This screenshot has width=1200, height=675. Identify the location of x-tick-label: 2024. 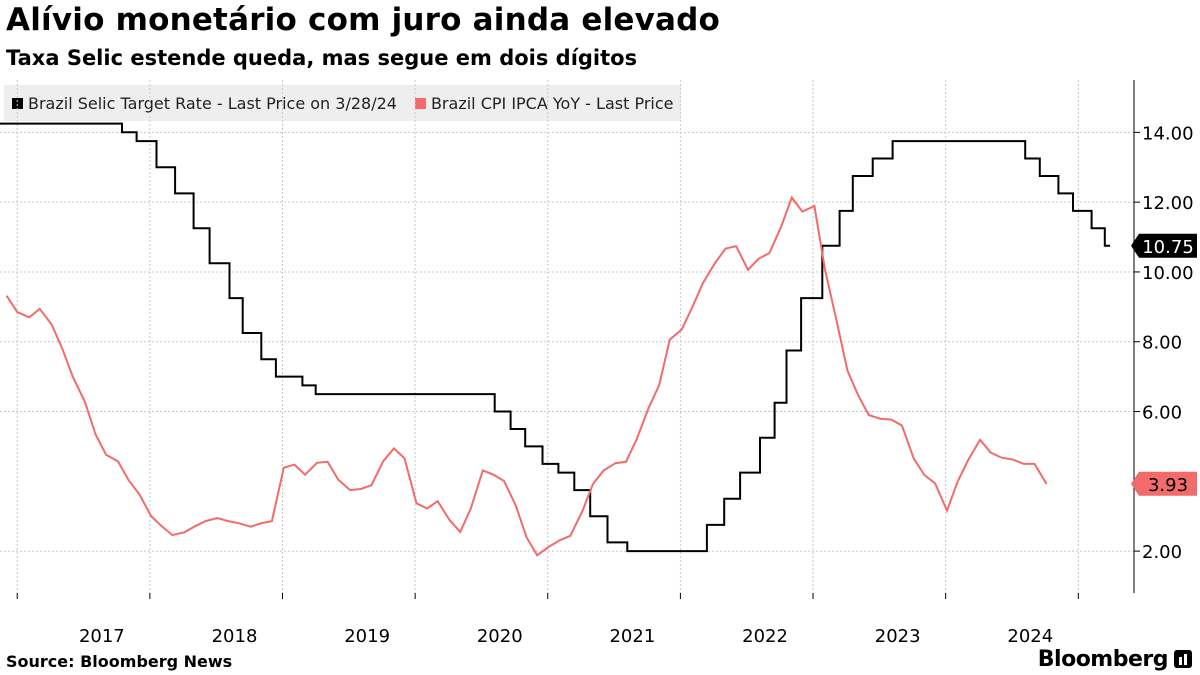
(1030, 636).